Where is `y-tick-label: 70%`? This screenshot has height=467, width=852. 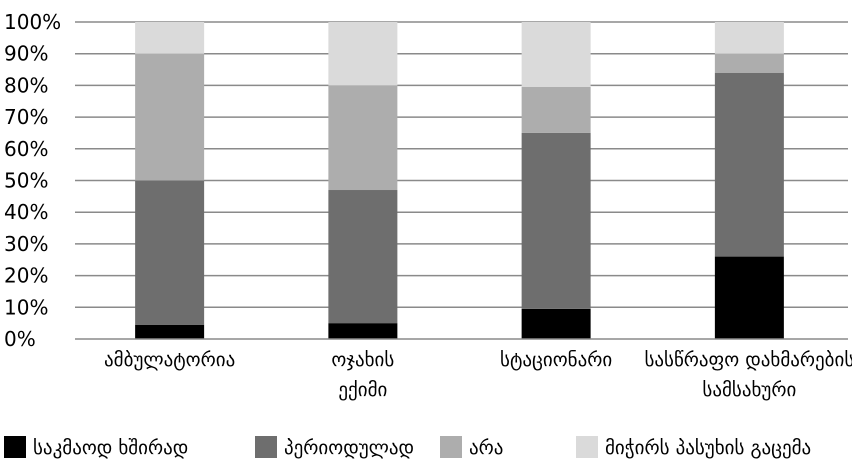 y-tick-label: 70% is located at coordinates (26, 117).